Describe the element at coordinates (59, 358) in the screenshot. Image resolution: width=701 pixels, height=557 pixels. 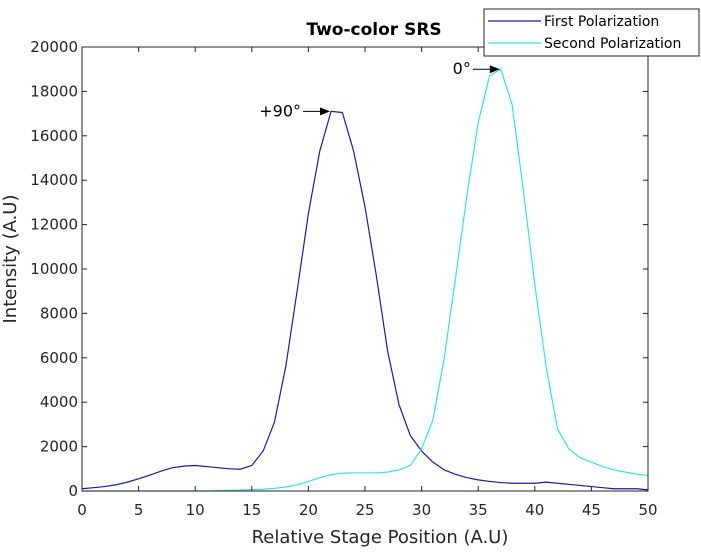
I see `y-tick-label: 6000` at that location.